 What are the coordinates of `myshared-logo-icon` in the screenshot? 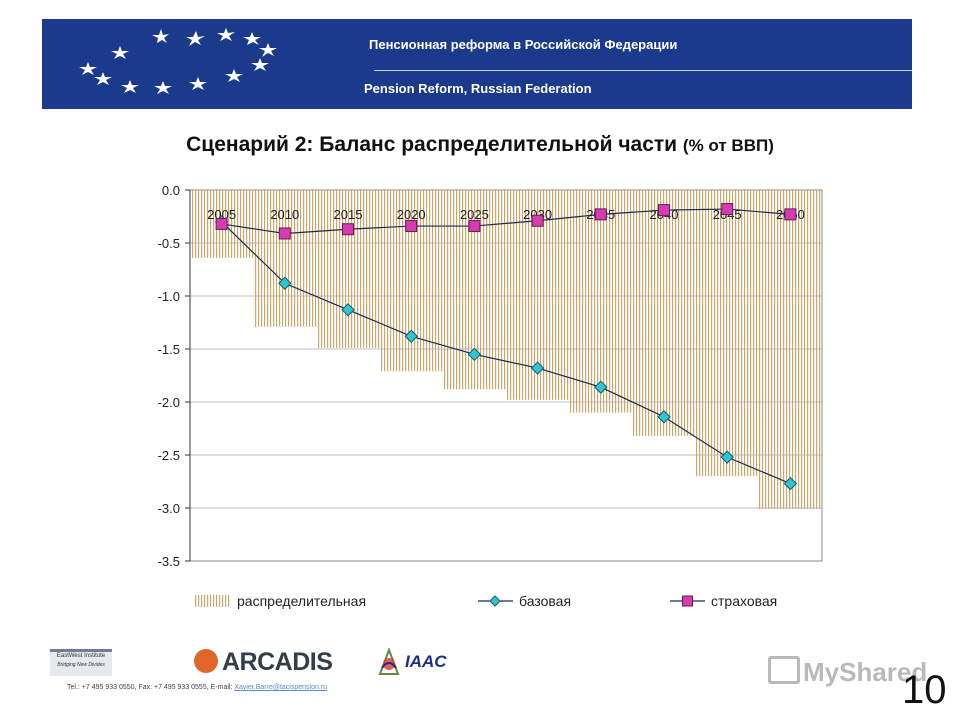 It's located at (784, 670).